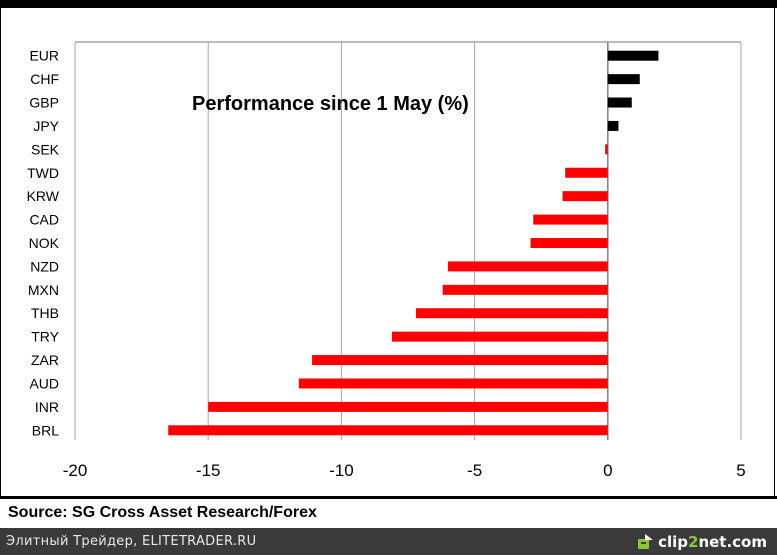 The height and width of the screenshot is (556, 777). Describe the element at coordinates (569, 243) in the screenshot. I see `bar-nok` at that location.